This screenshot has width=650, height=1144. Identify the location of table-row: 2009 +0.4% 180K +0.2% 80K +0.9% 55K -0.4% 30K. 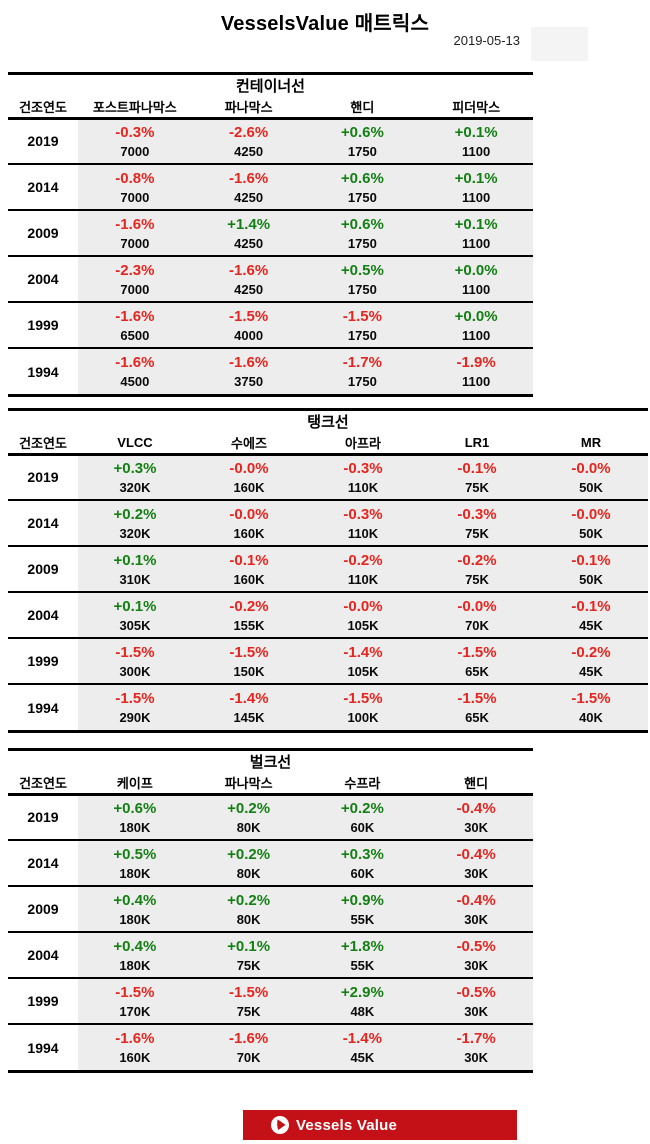
(270, 908).